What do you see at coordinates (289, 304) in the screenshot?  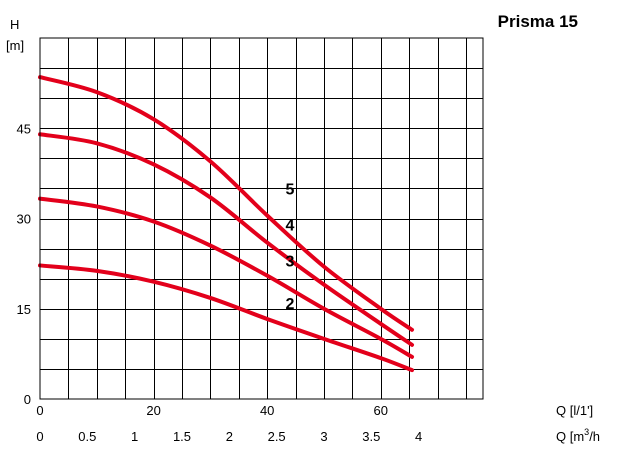 I see `curve-label-2: 2` at bounding box center [289, 304].